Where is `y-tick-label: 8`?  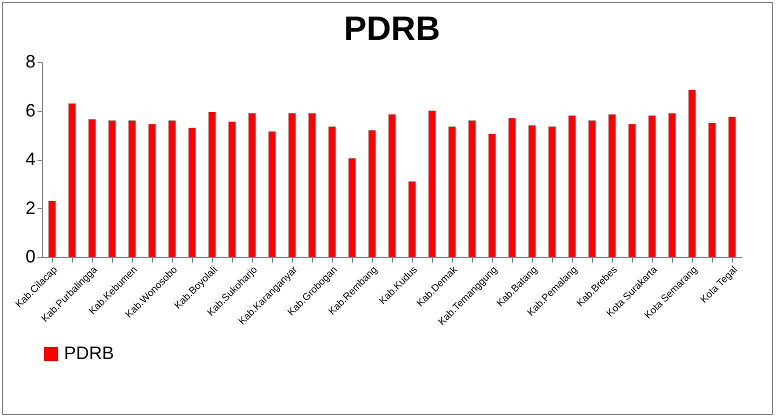
y-tick-label: 8 is located at coordinates (30, 62).